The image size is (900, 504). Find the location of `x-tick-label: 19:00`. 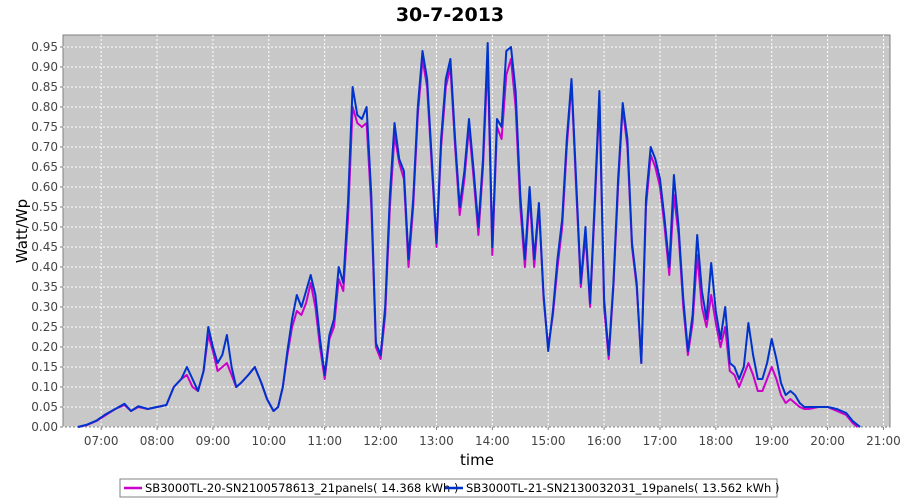

x-tick-label: 19:00 is located at coordinates (771, 441).